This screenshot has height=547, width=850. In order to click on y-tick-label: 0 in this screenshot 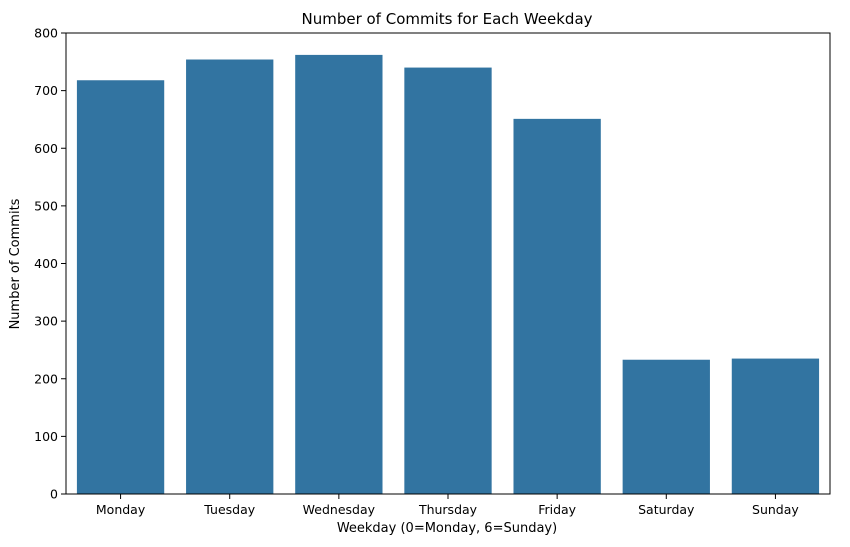, I will do `click(54, 494)`.